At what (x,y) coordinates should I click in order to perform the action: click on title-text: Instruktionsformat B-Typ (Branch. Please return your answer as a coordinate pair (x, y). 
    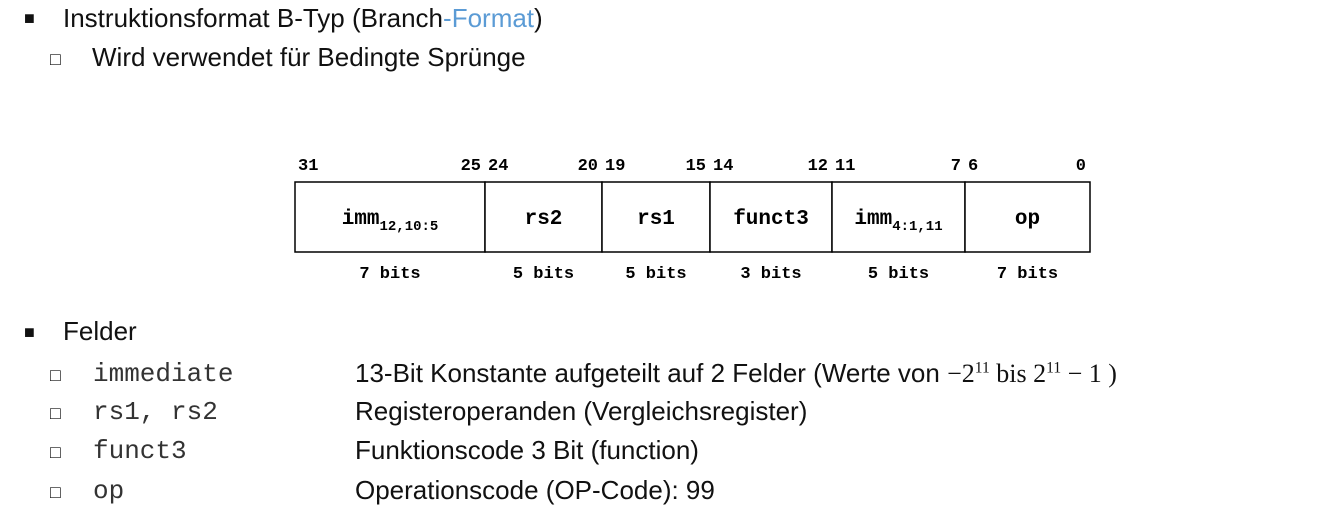
    Looking at the image, I should click on (253, 18).